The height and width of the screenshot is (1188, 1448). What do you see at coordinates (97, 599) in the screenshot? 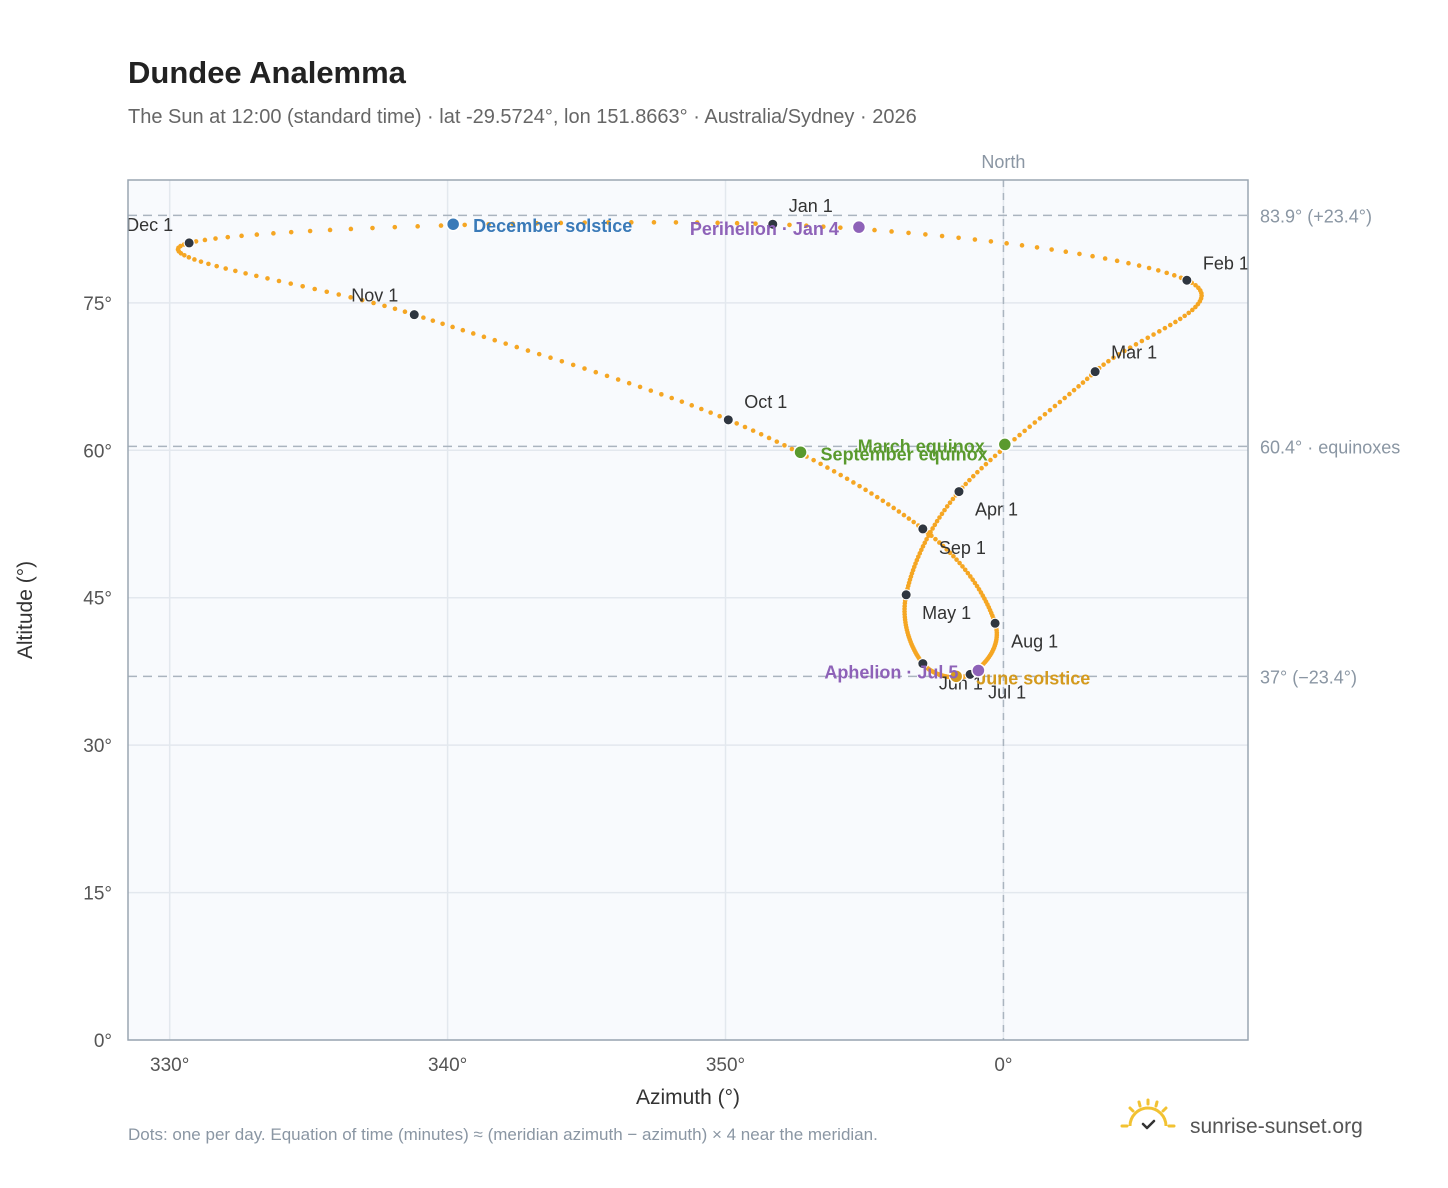
I see `y-tick-label: 45°` at bounding box center [97, 599].